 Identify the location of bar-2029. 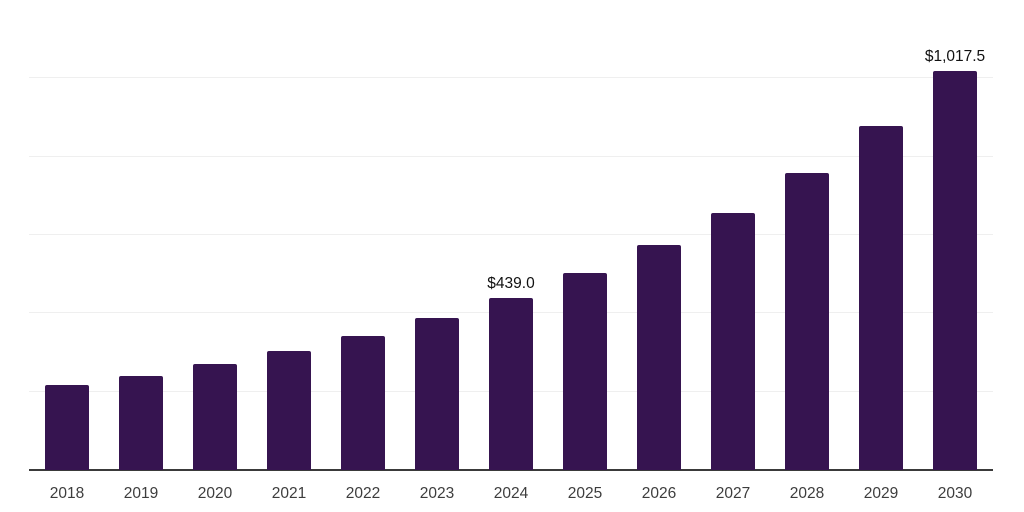
(881, 298).